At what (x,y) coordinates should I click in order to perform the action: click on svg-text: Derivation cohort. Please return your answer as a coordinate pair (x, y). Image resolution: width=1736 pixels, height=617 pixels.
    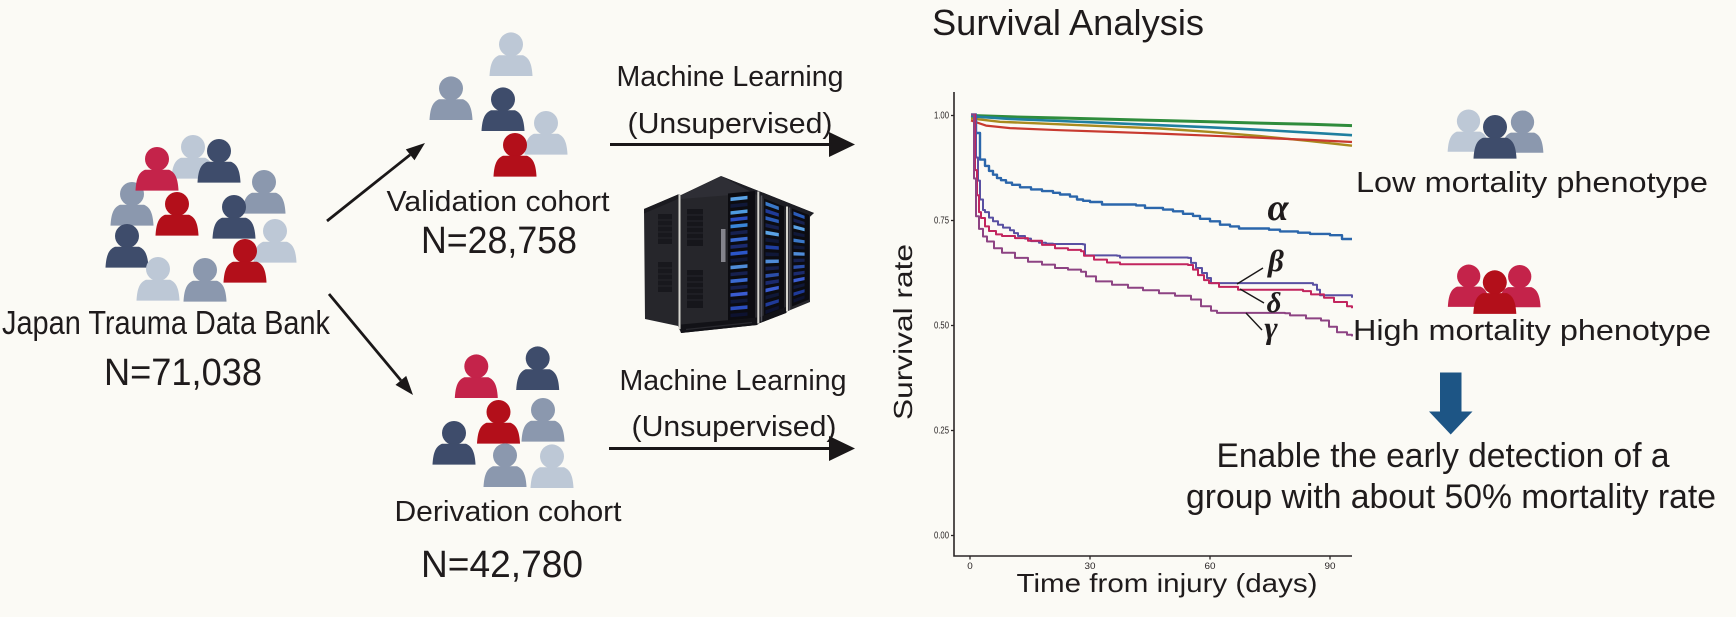
    Looking at the image, I should click on (508, 512).